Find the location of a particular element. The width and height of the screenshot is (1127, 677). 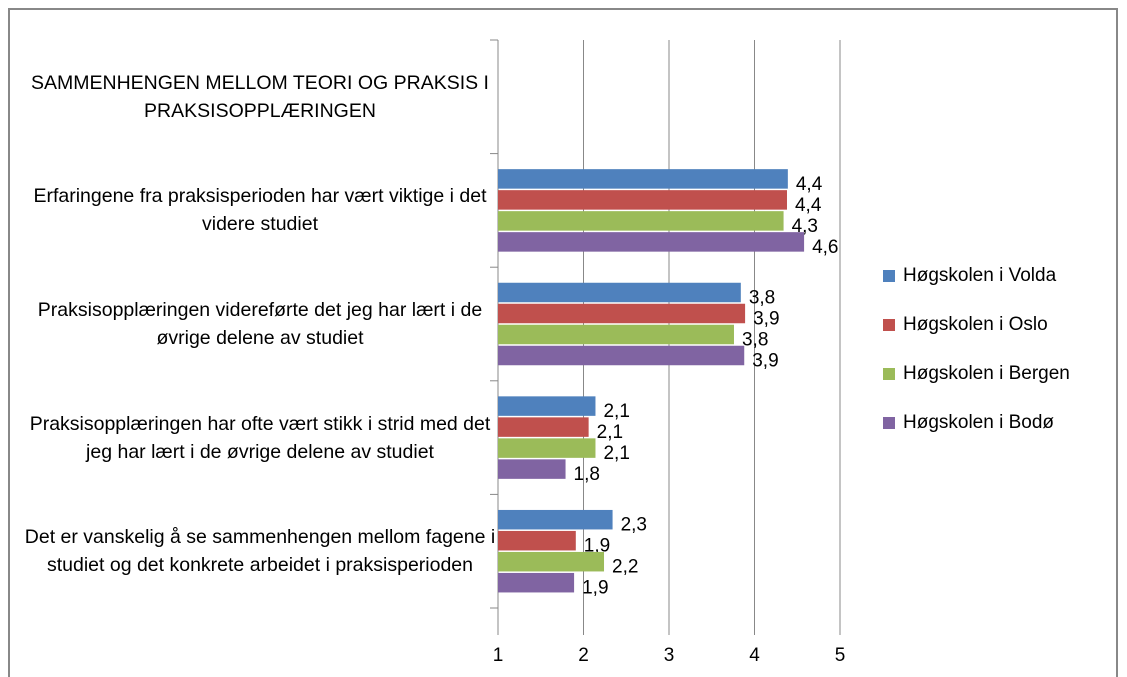

x-tick-label: 1 is located at coordinates (498, 655).